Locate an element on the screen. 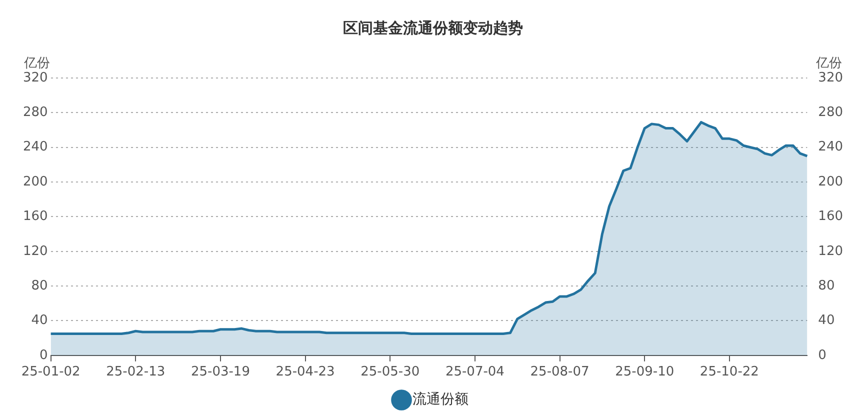 Image resolution: width=866 pixels, height=417 pixels. y2-tick-label: 280 is located at coordinates (831, 112).